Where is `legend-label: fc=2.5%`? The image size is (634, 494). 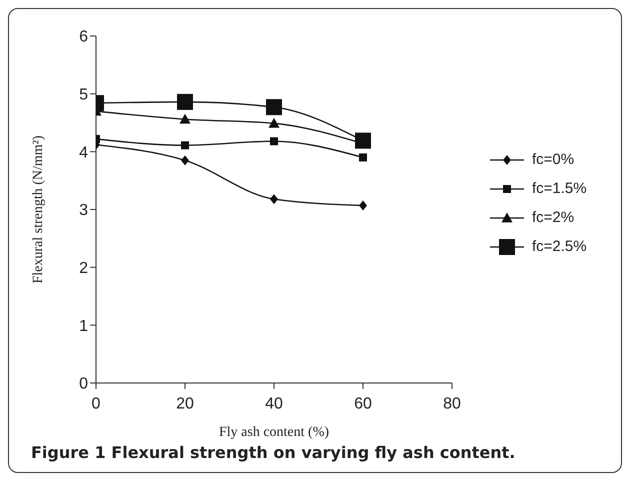 legend-label: fc=2.5% is located at coordinates (559, 246).